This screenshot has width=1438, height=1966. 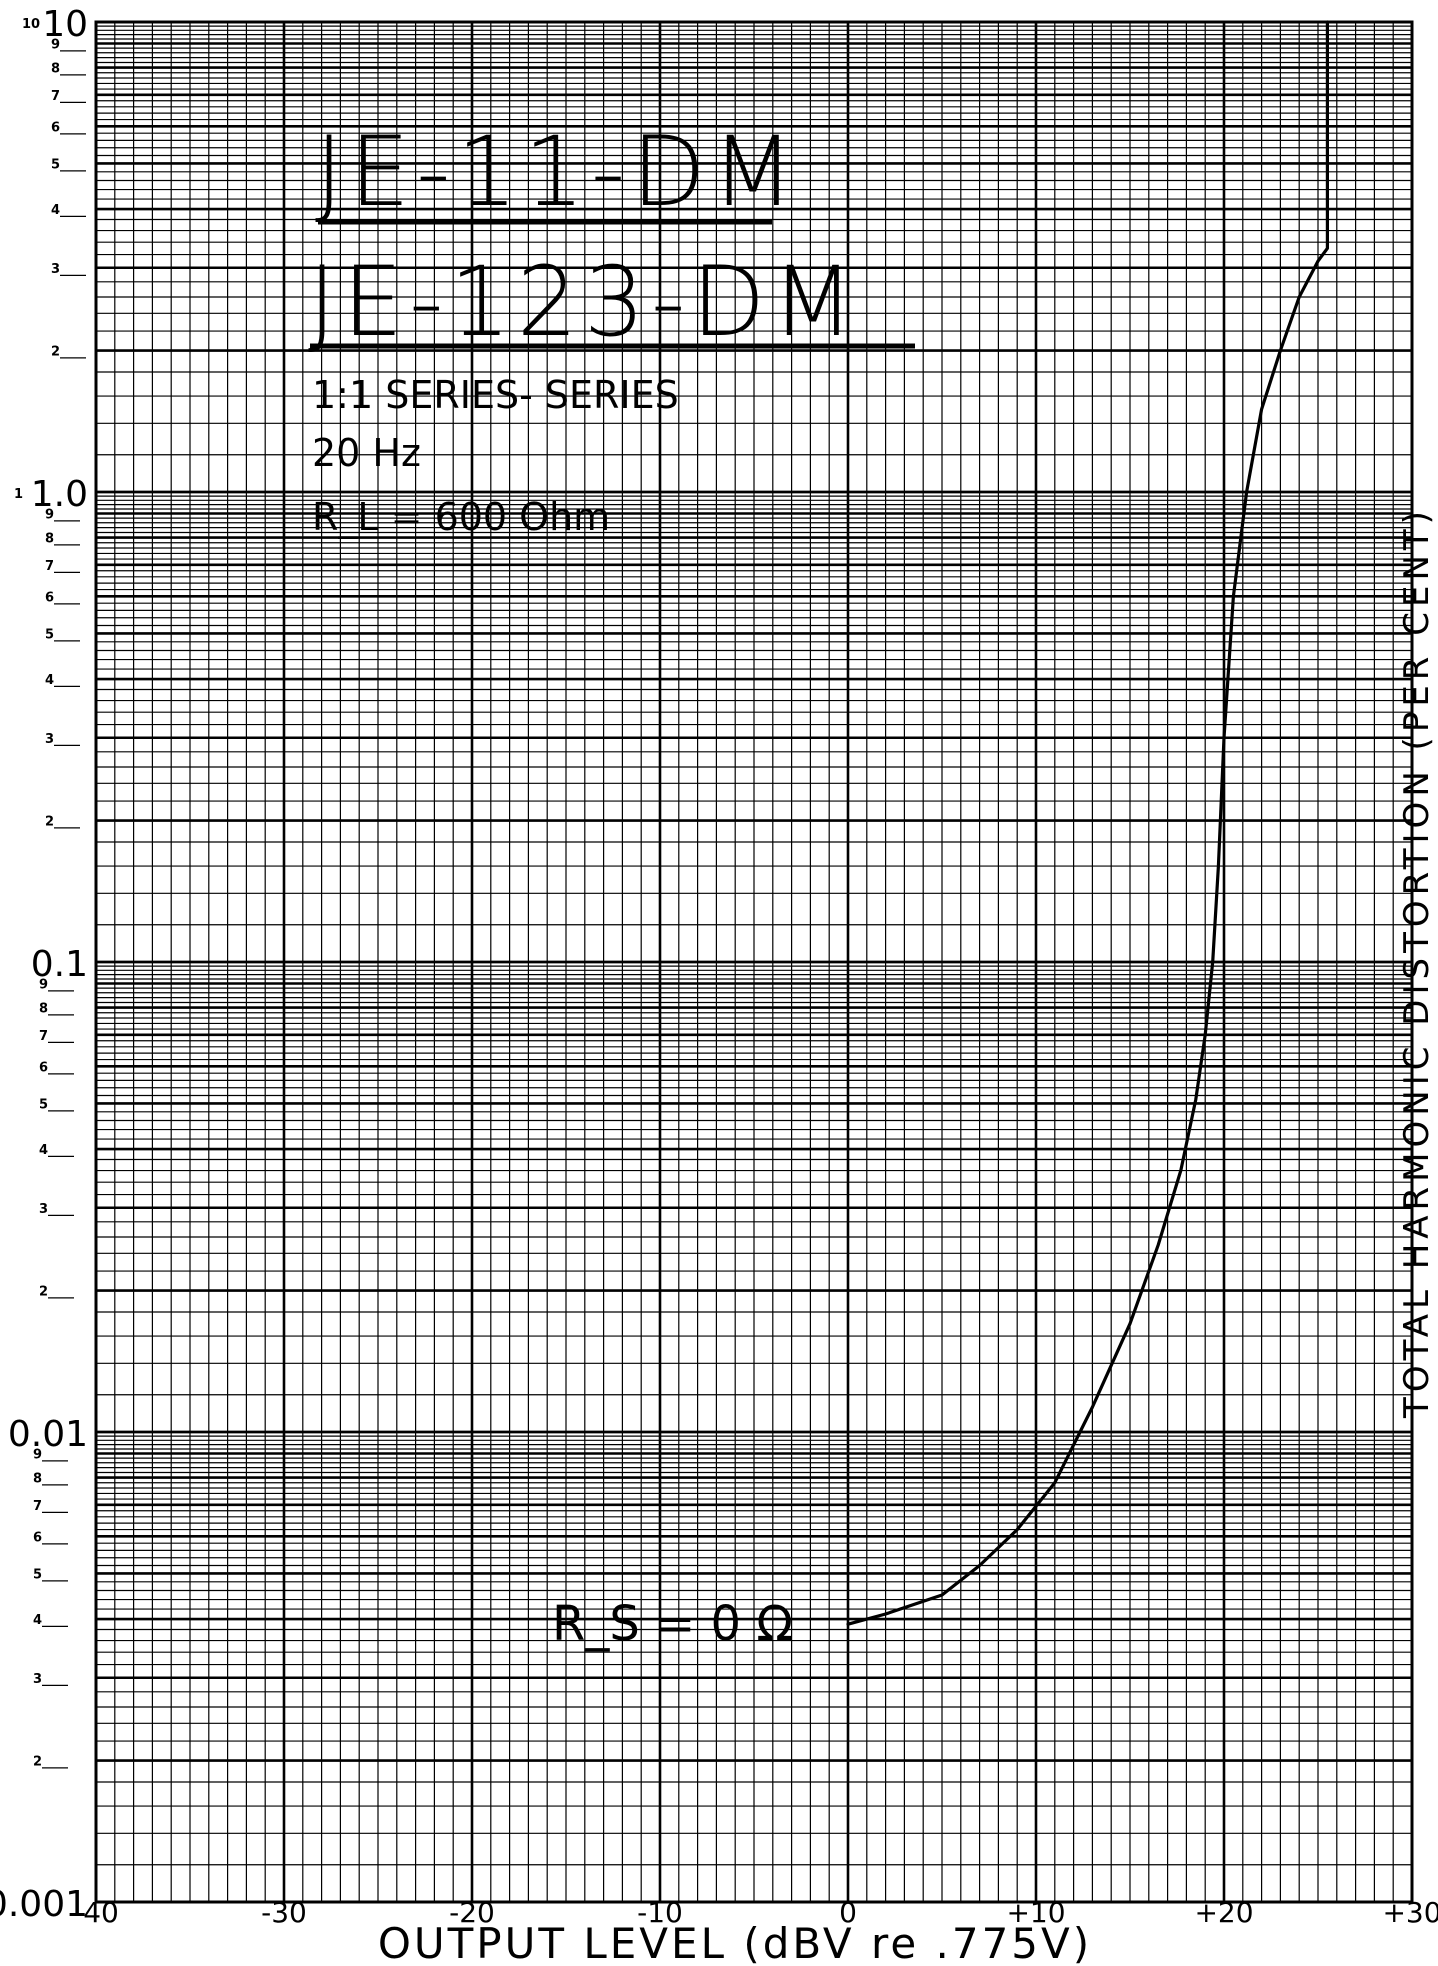 What do you see at coordinates (48, 1434) in the screenshot?
I see `y-tick-label-major: 0.01` at bounding box center [48, 1434].